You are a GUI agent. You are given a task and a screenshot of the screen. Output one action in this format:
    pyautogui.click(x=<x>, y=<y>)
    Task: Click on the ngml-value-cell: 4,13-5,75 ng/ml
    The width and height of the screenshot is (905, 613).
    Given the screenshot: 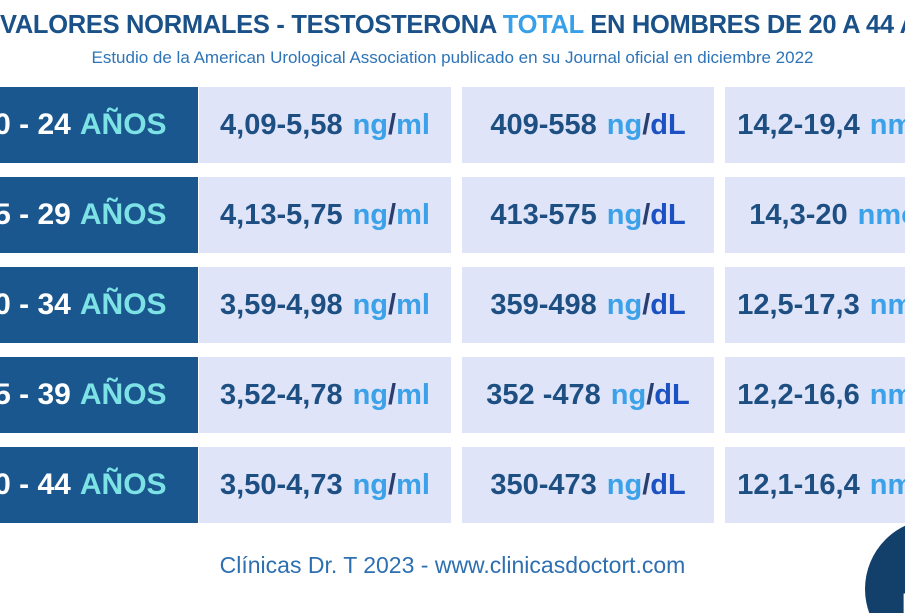 What is the action you would take?
    pyautogui.click(x=325, y=215)
    